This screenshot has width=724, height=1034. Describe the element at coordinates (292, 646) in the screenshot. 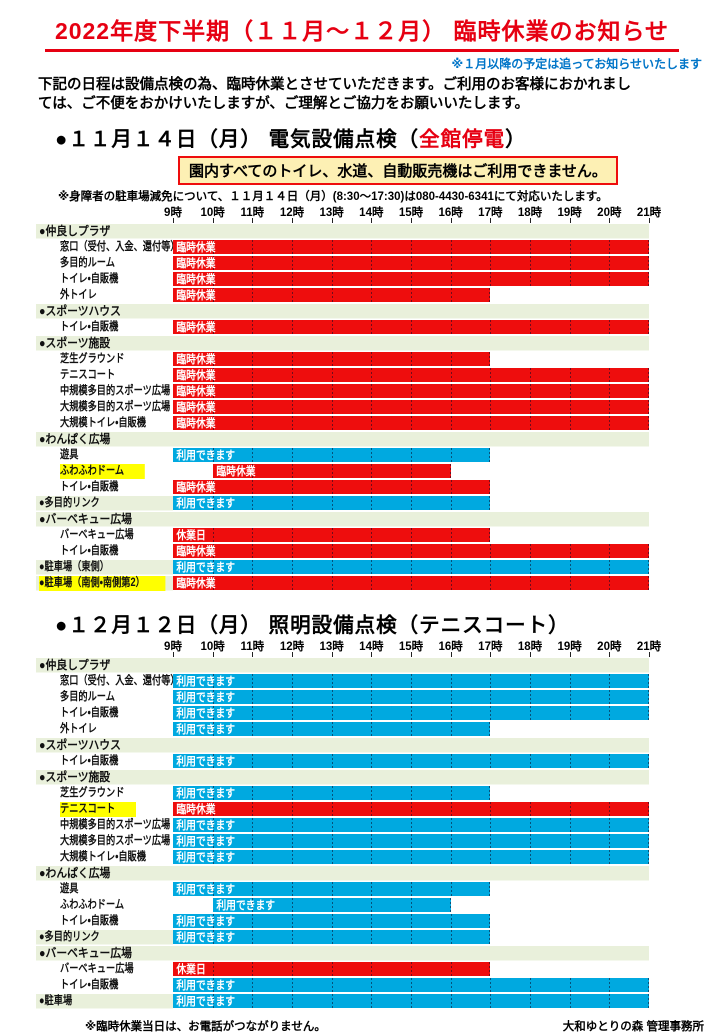

I see `time-label: 12時` at that location.